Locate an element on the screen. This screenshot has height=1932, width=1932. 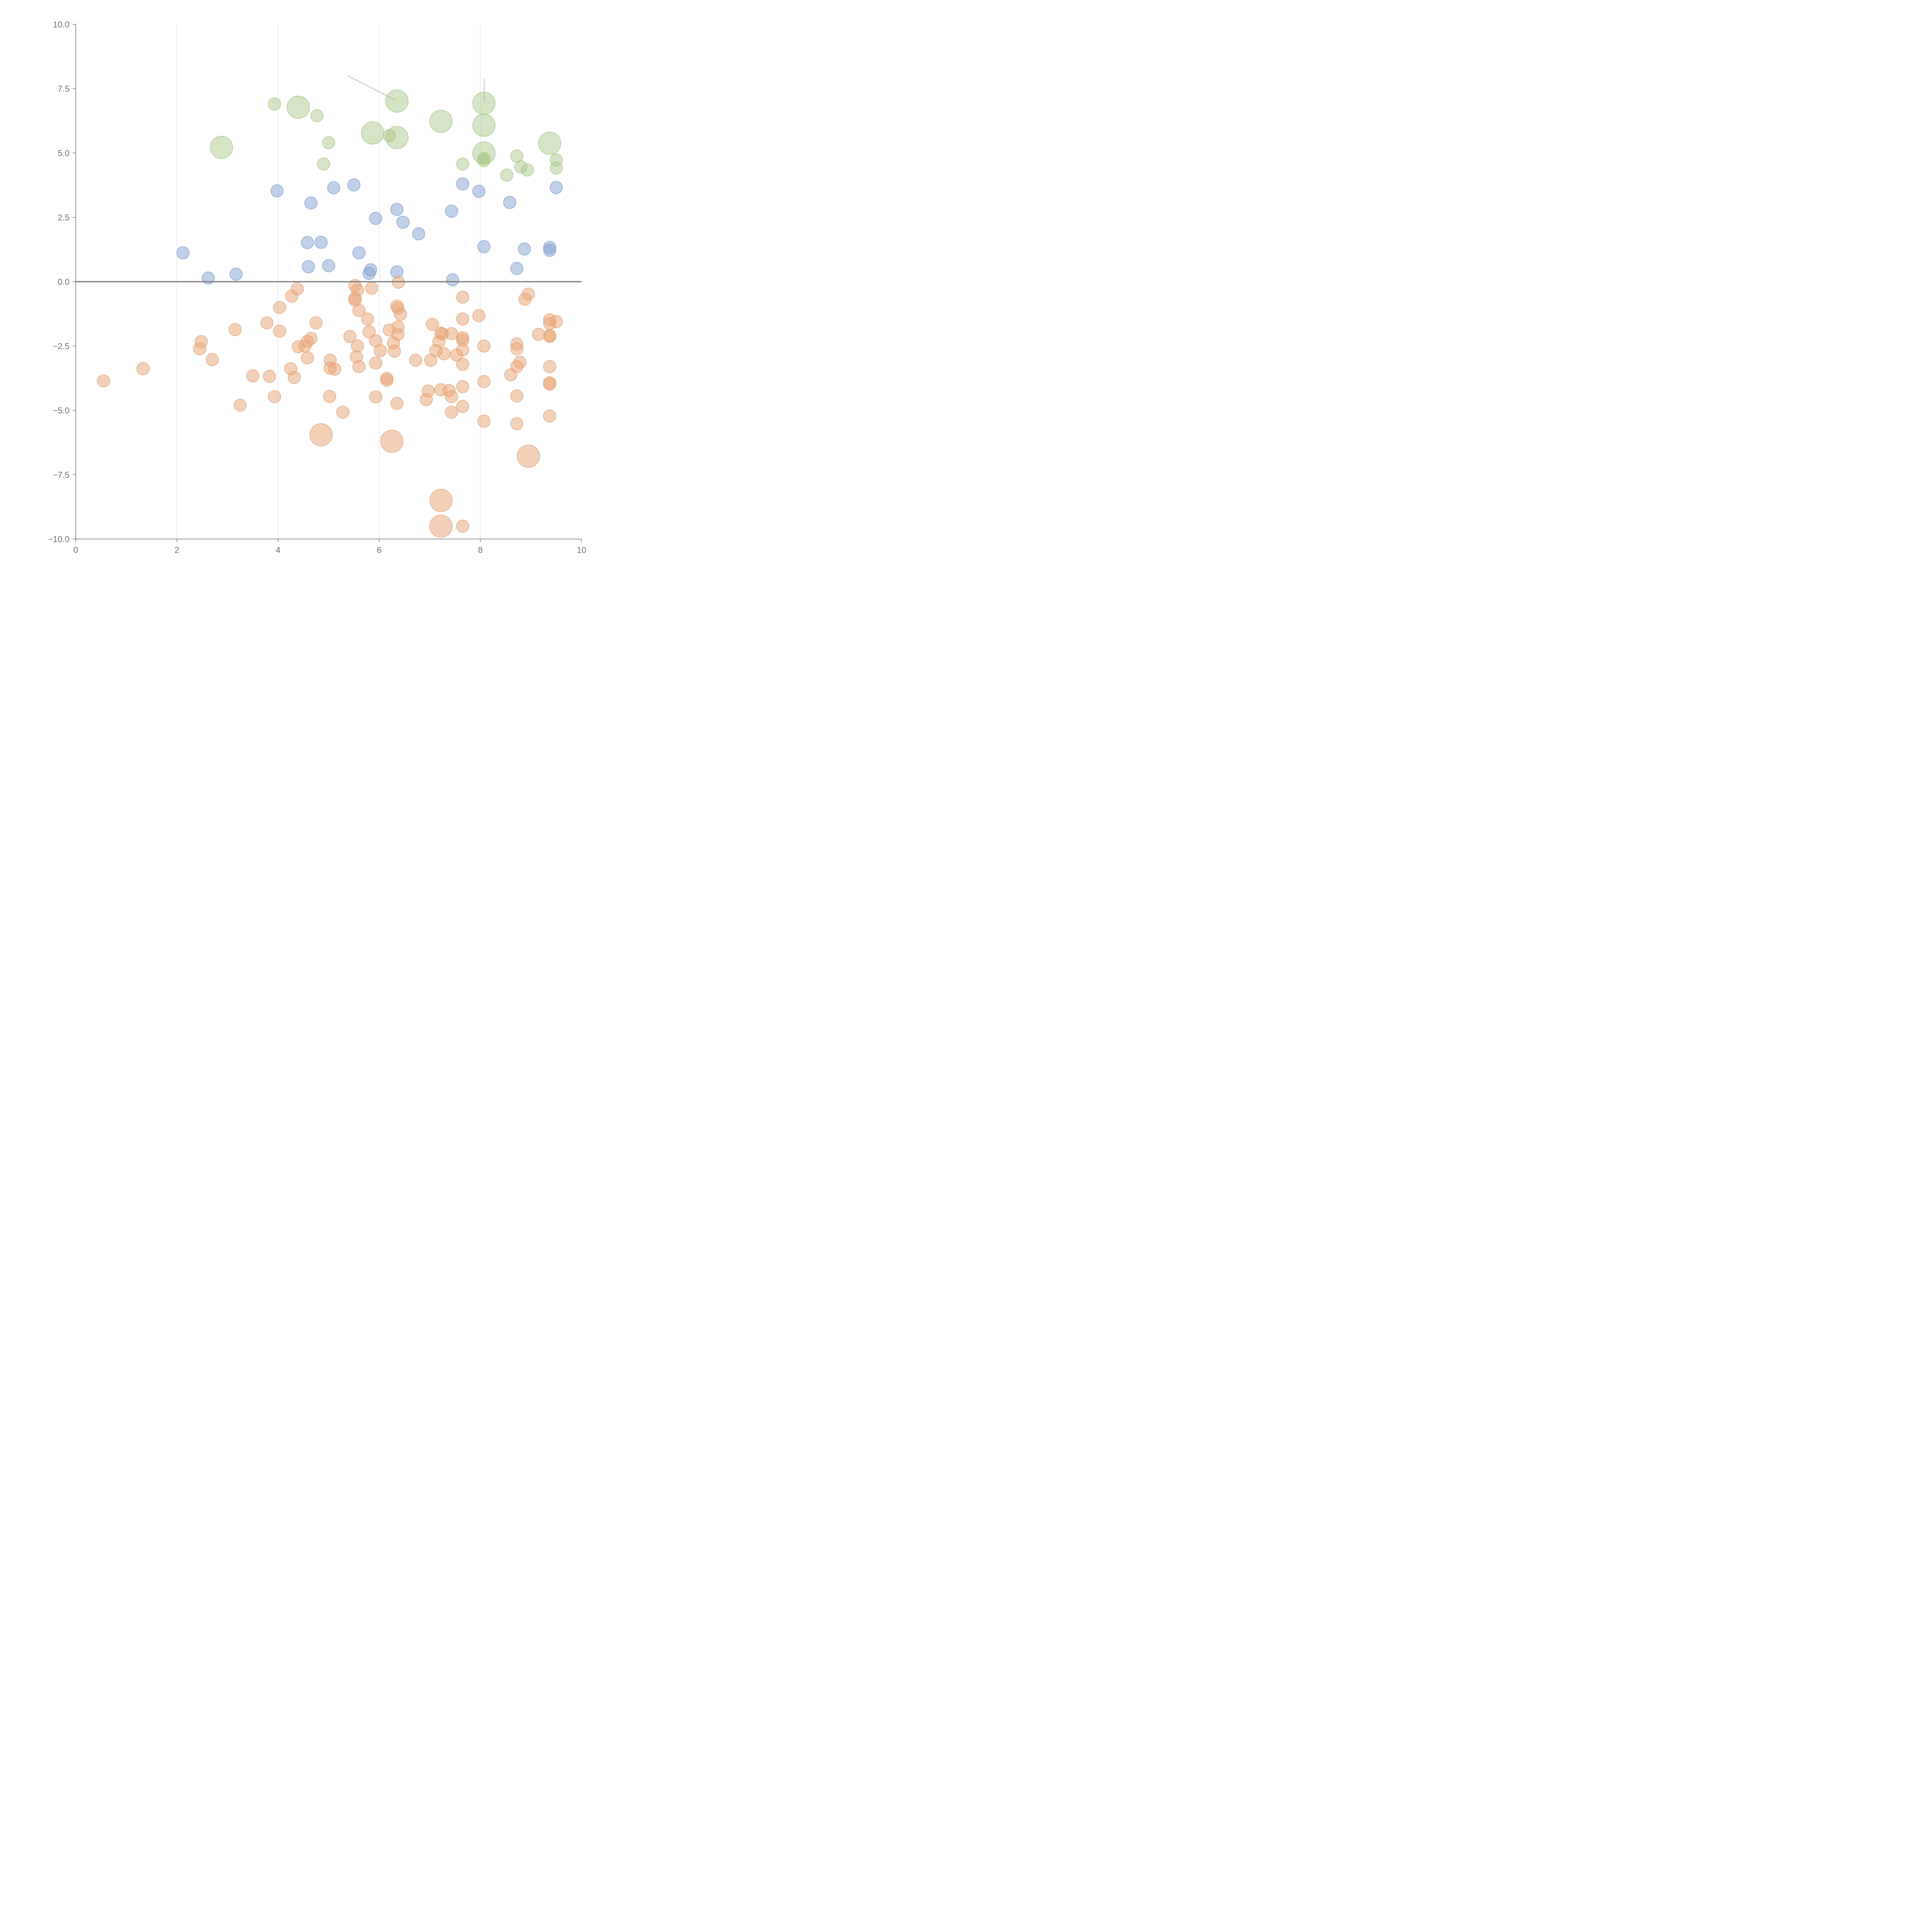
x-tick-label: 0 is located at coordinates (75, 550).